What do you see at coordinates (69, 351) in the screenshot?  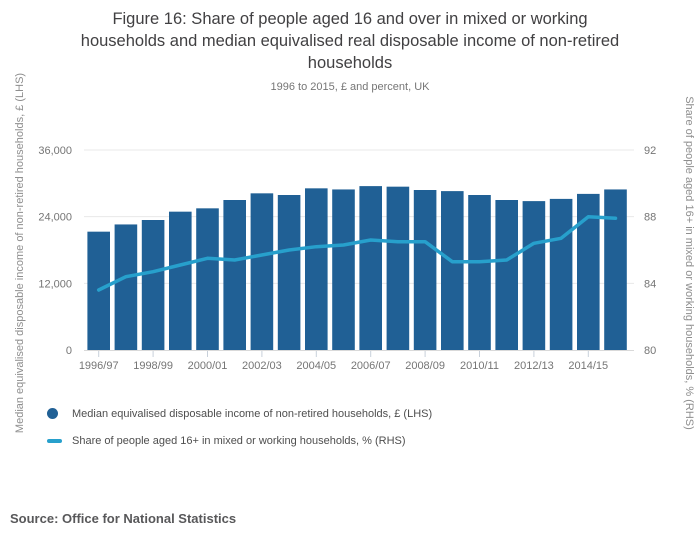 I see `left-tick-label: 0` at bounding box center [69, 351].